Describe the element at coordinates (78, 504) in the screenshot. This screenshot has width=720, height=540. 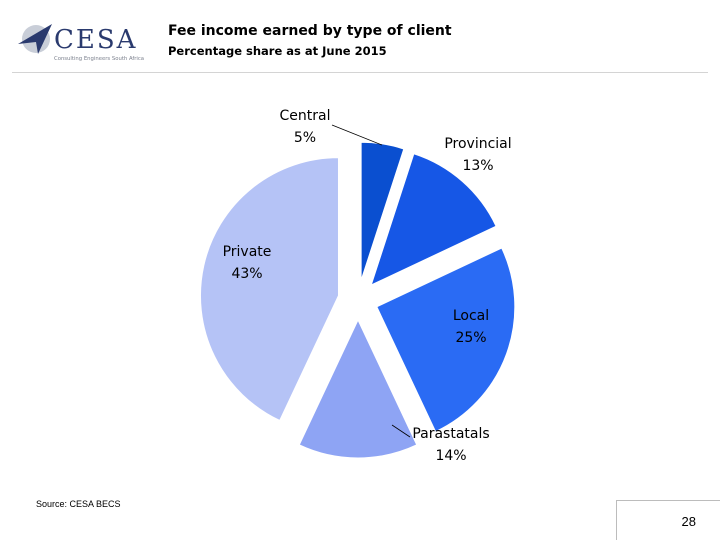
I see `source-note: Source: CESA BECS` at that location.